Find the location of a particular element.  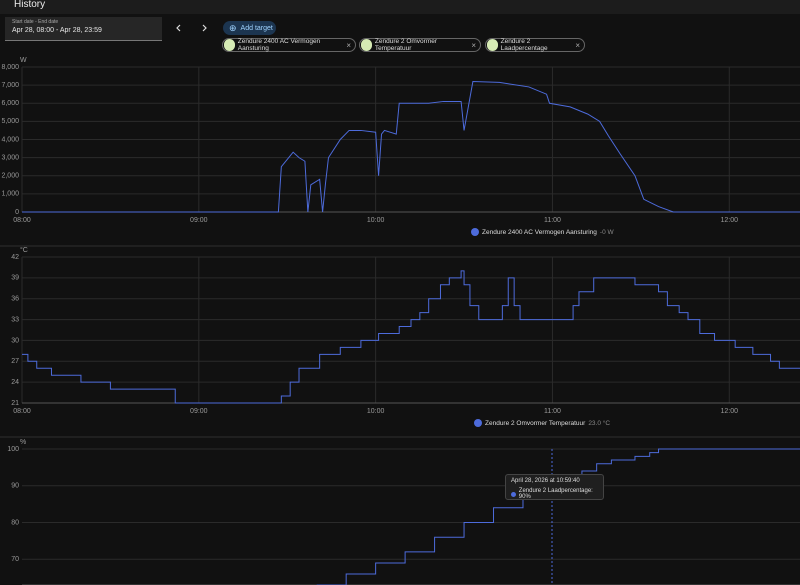

add-target-label: Add target is located at coordinates (256, 28).